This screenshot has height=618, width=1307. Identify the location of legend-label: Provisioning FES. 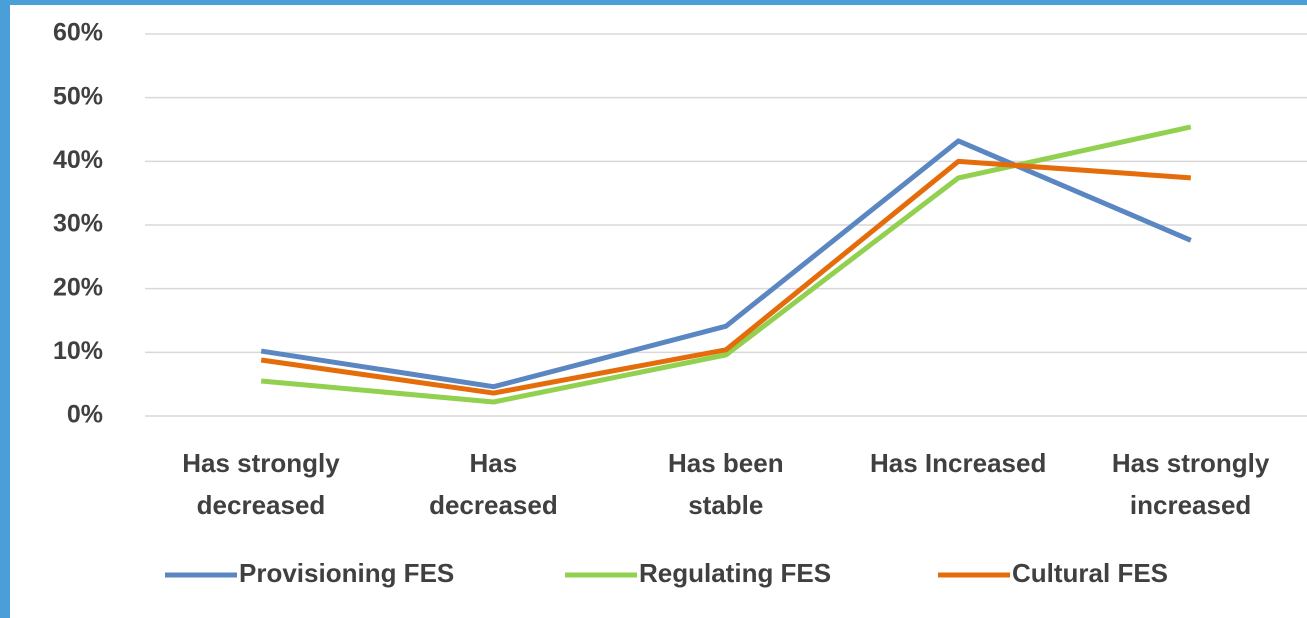
(346, 573).